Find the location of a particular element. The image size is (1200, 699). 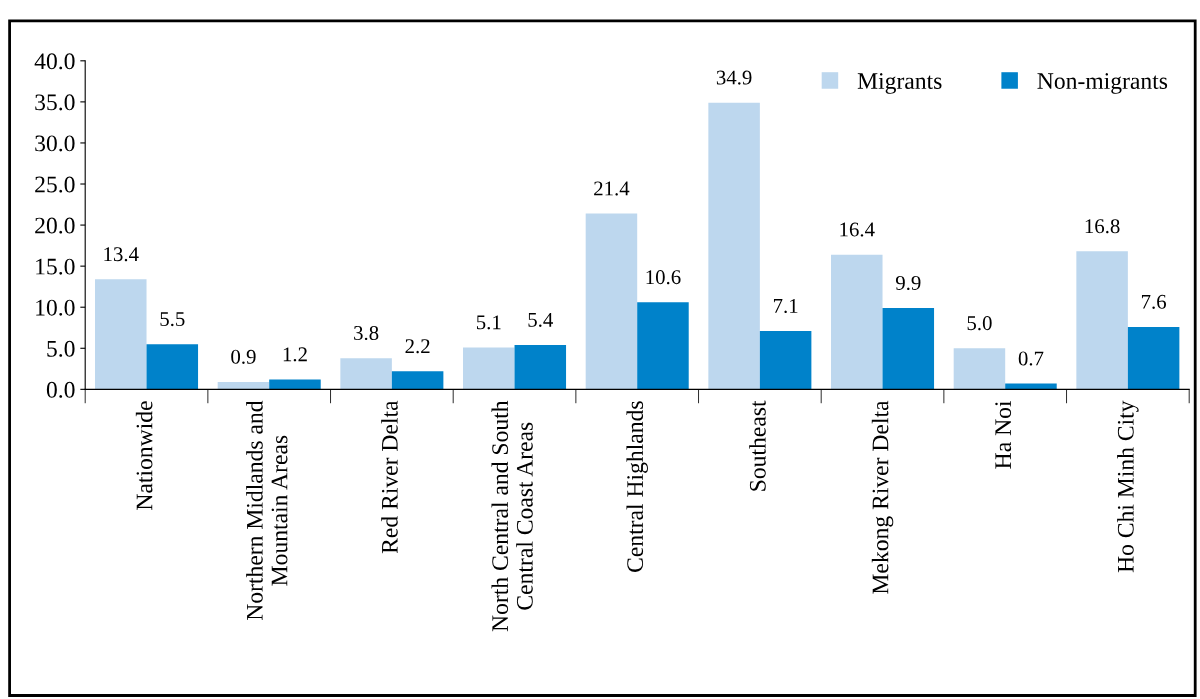

data-label: 1.2 is located at coordinates (295, 354).